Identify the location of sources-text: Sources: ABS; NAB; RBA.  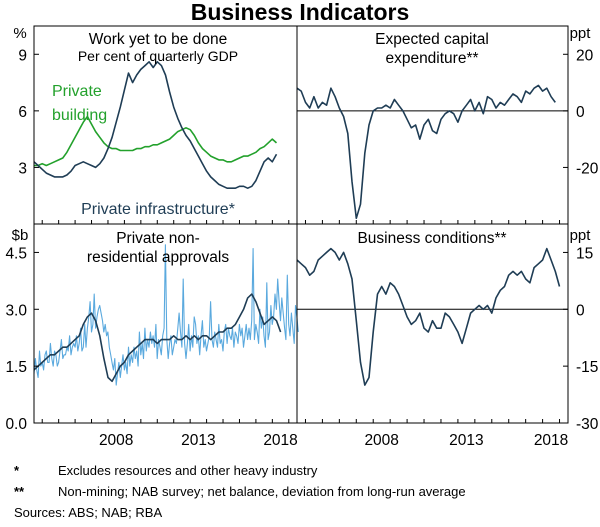
(88, 512).